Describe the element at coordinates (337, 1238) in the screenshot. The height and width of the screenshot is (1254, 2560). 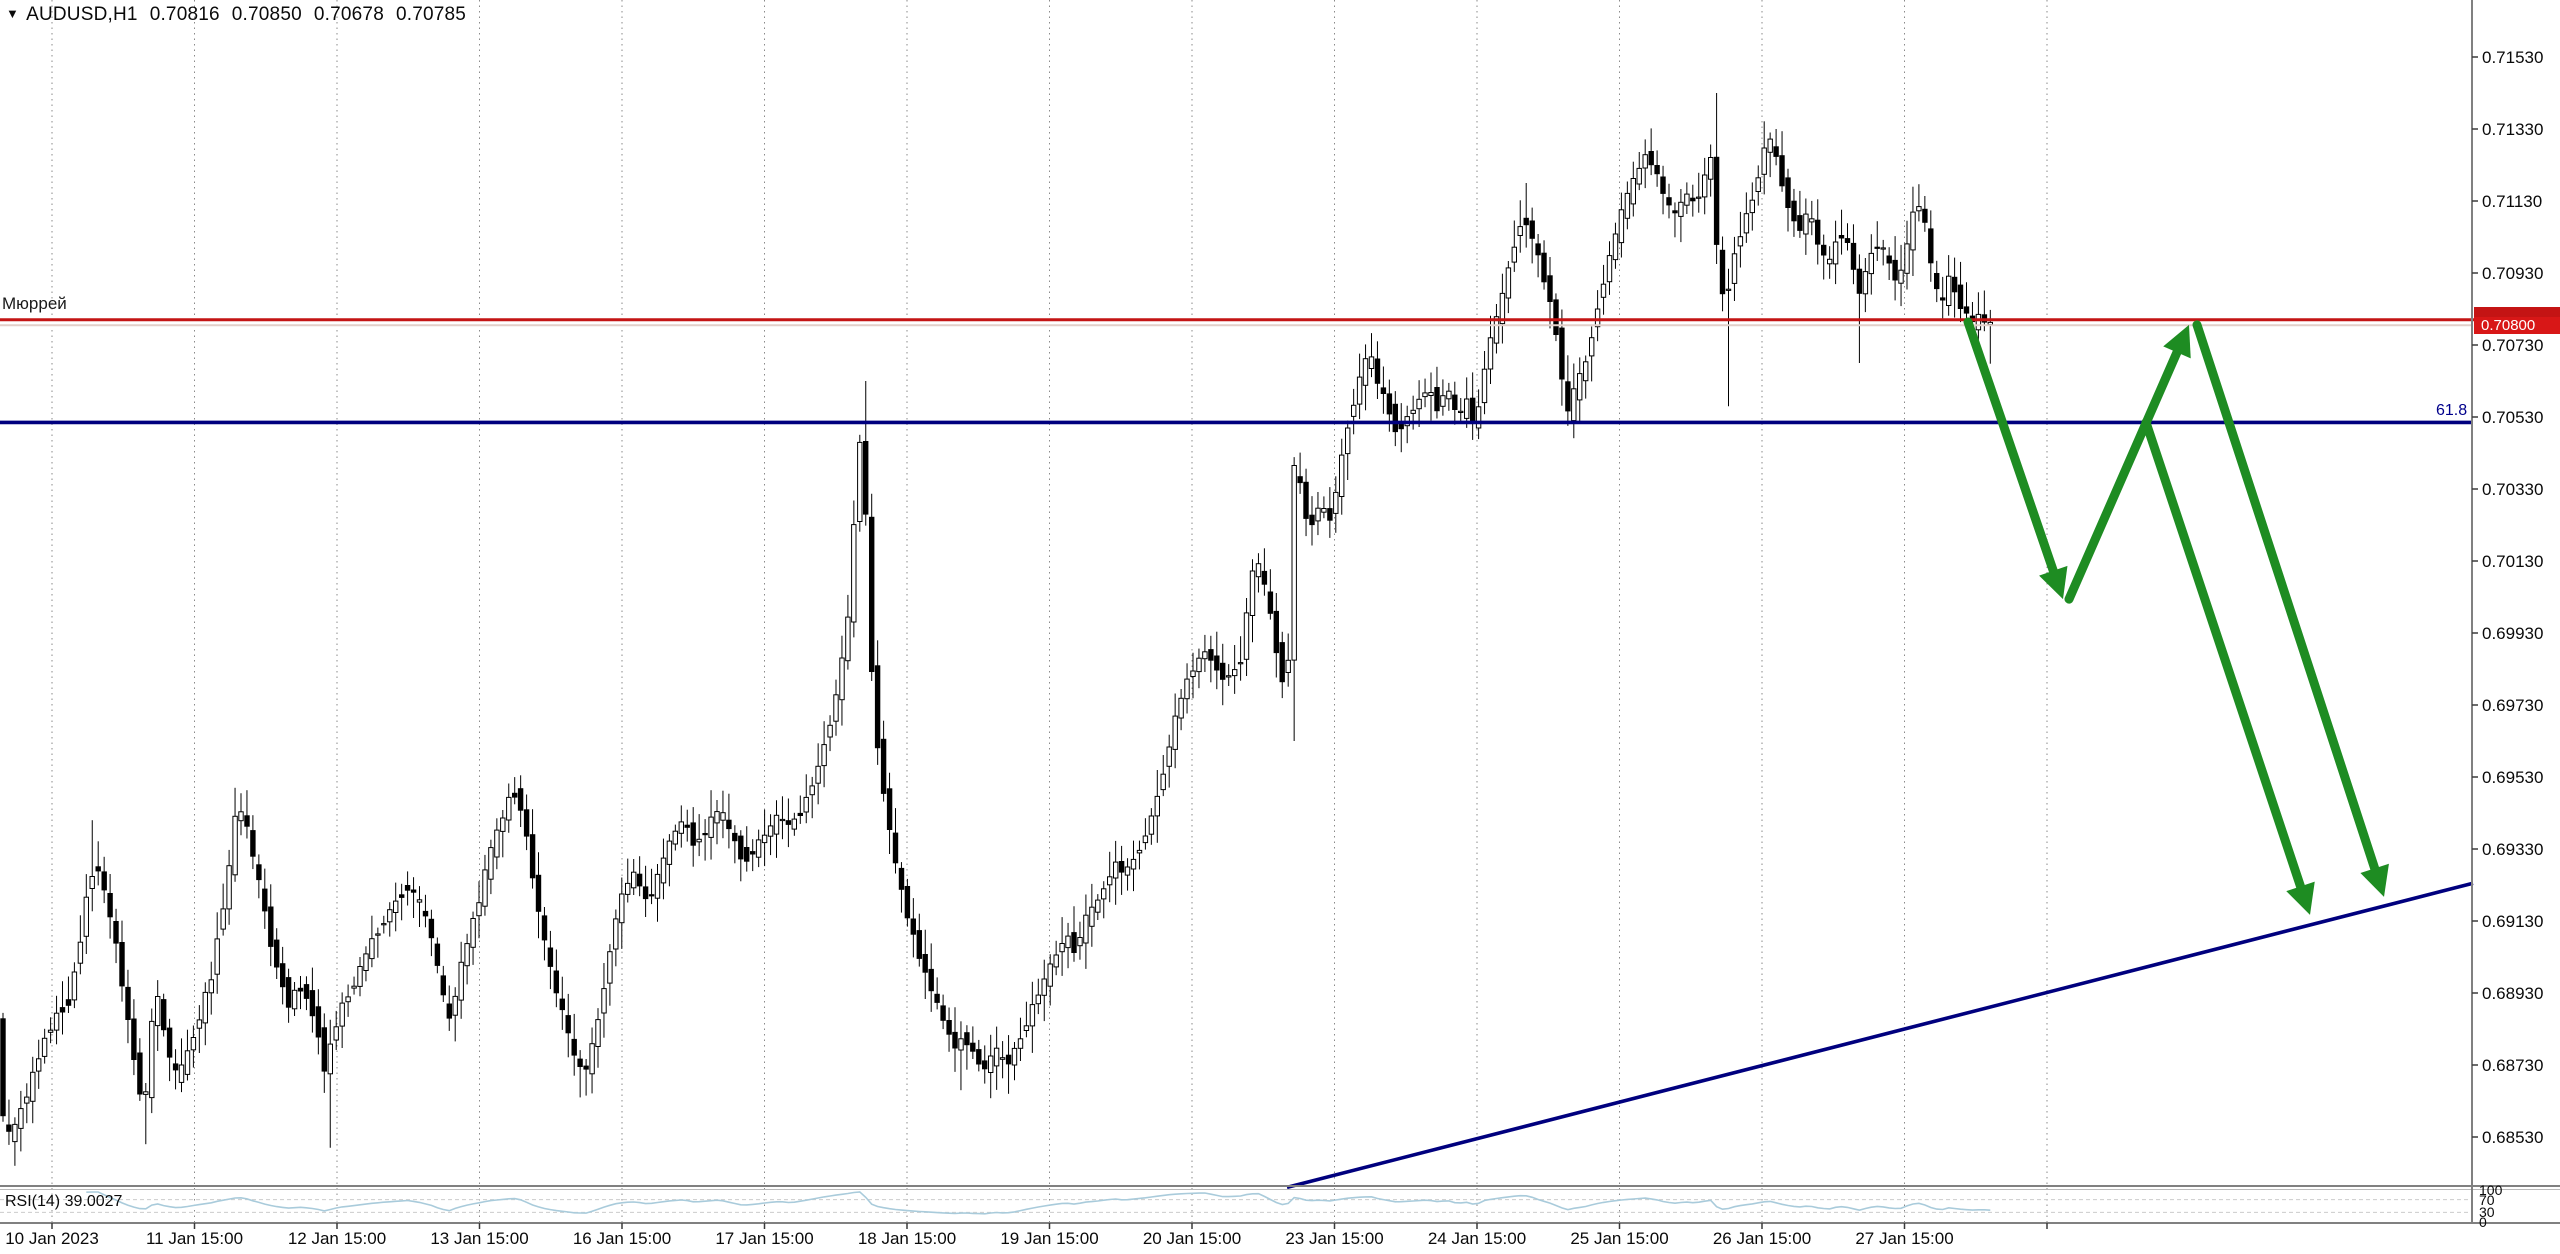
I see `time-axis-label: 12 Jan 15:00` at that location.